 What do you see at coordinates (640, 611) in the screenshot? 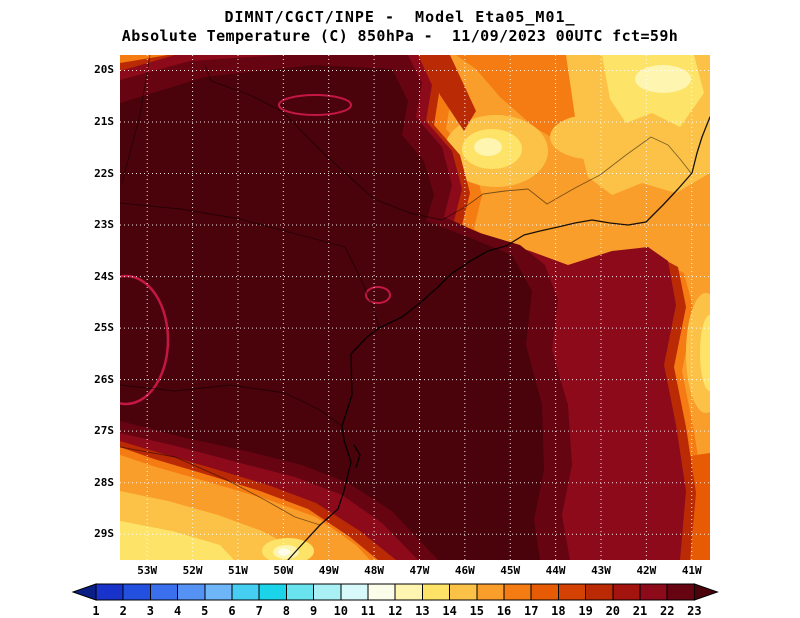
I see `colorbar-tick-label: 21` at bounding box center [640, 611].